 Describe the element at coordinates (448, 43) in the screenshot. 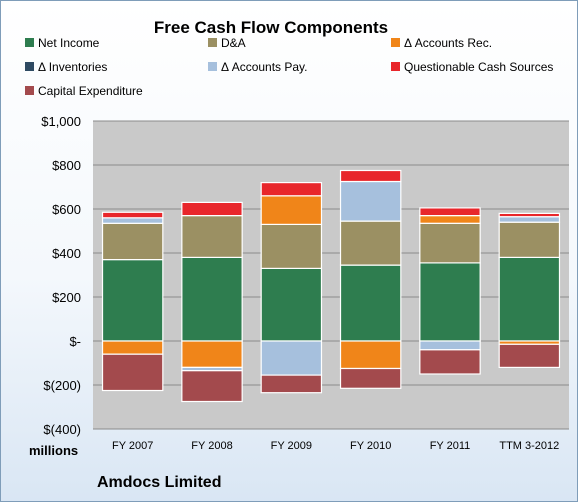

I see `legend-label-accounts-rec: Δ Accounts Rec.` at that location.